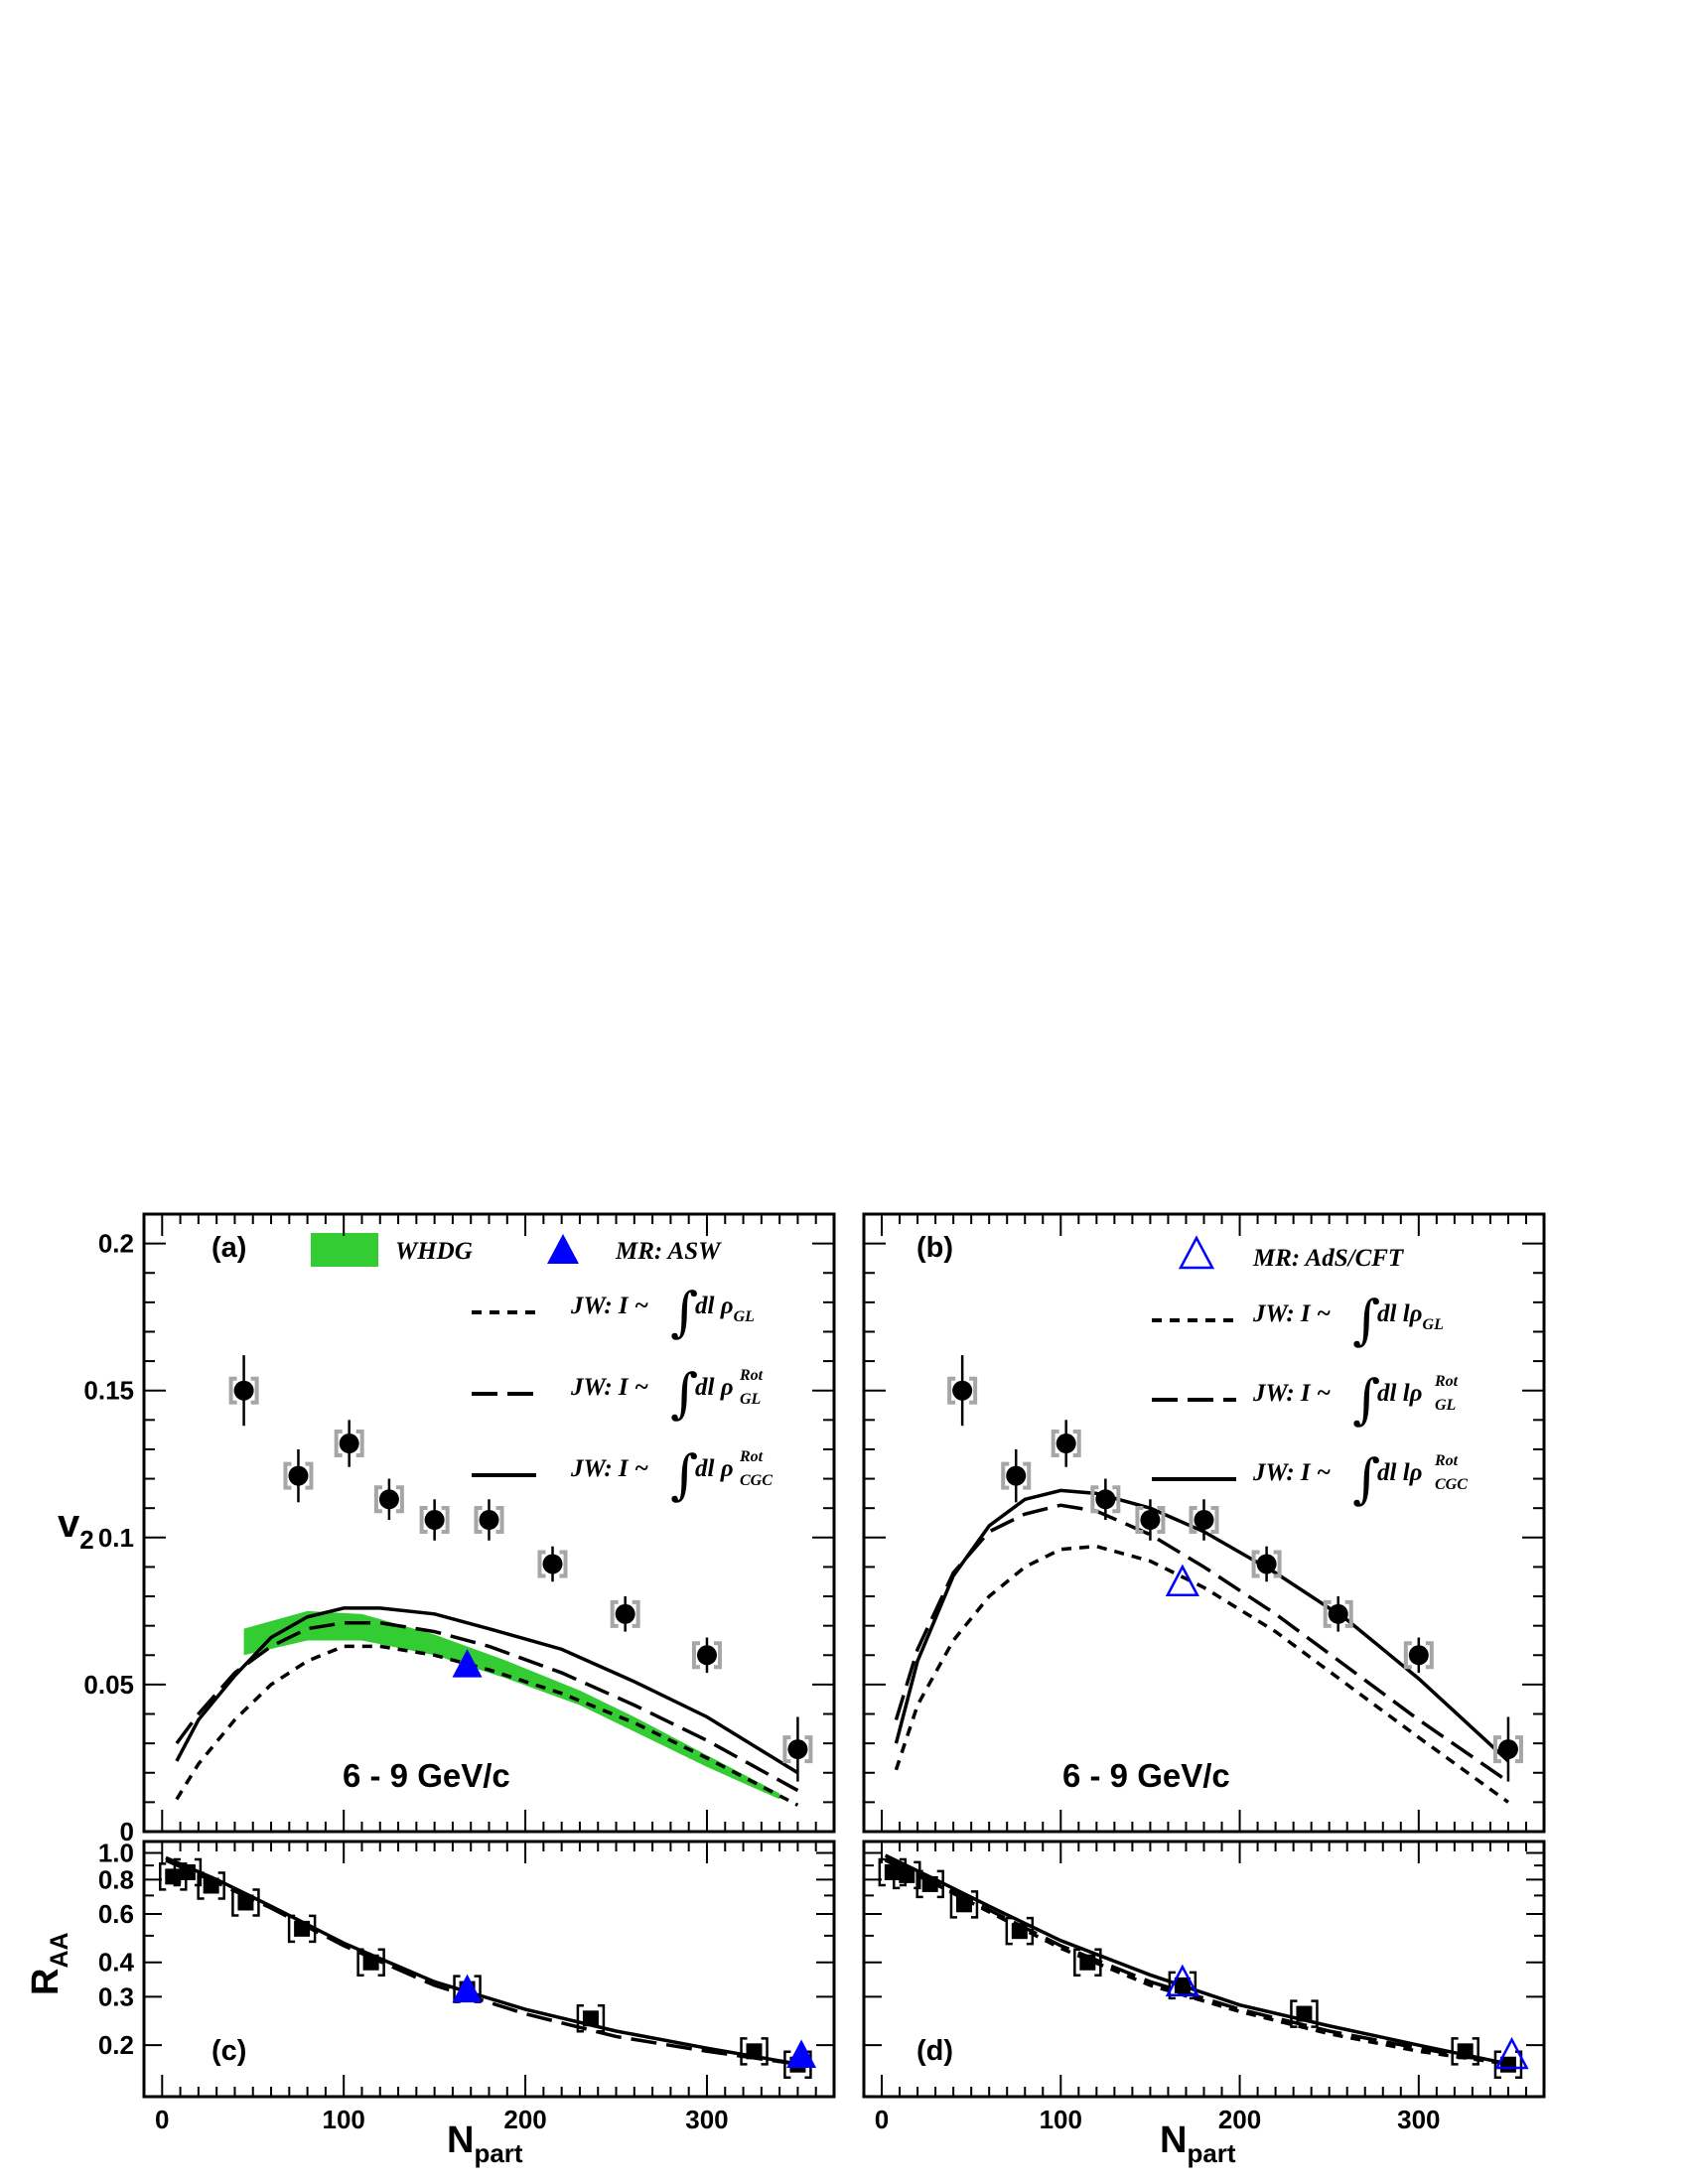 This screenshot has height=2184, width=1688. What do you see at coordinates (344, 1250) in the screenshot?
I see `legend-whdg-swatch` at bounding box center [344, 1250].